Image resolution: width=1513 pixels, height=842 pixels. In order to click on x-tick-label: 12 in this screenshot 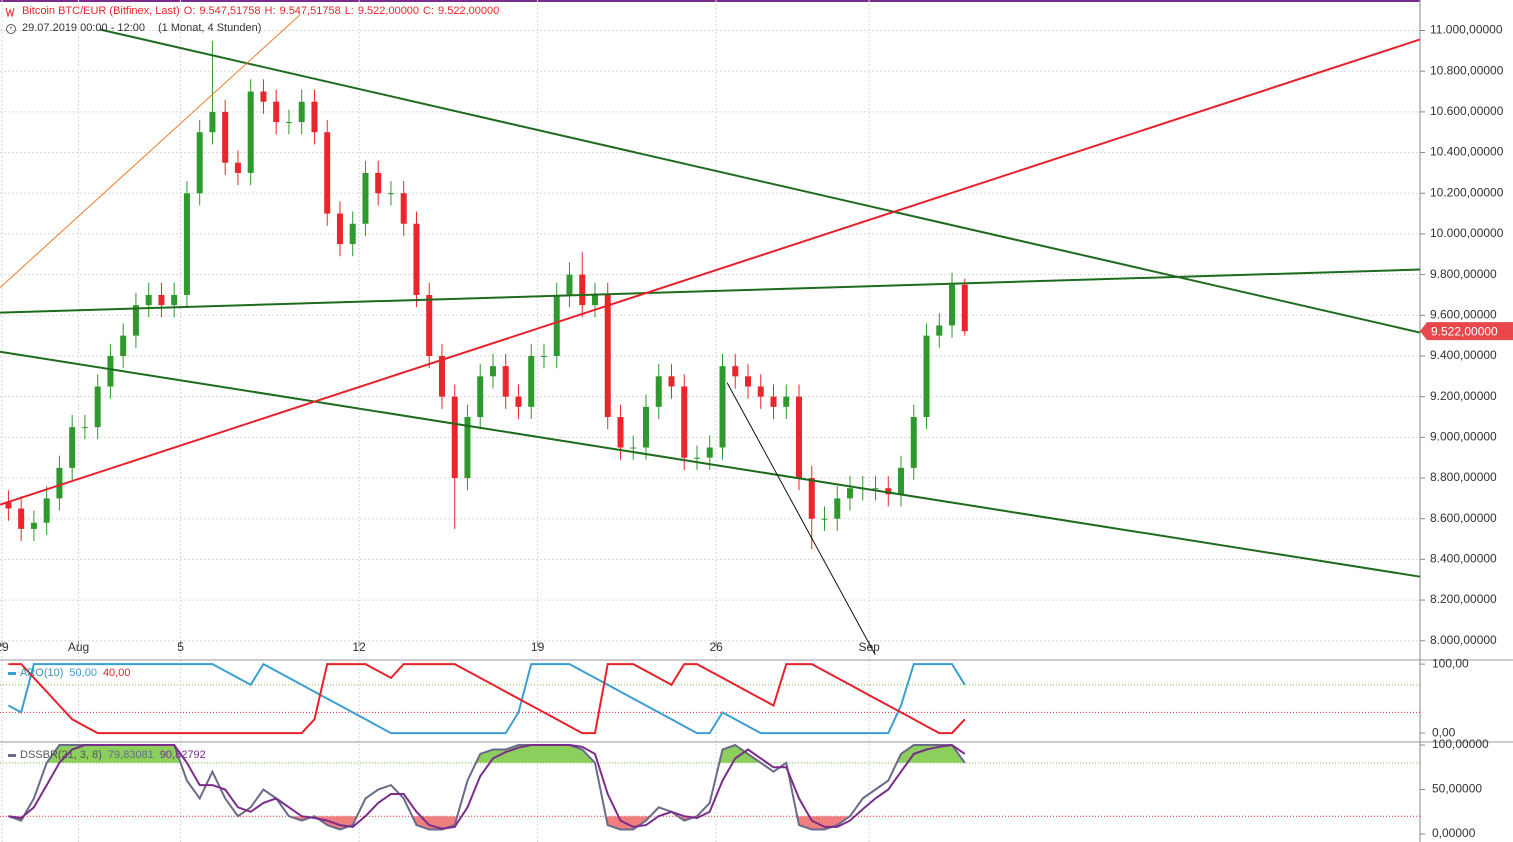, I will do `click(359, 647)`.